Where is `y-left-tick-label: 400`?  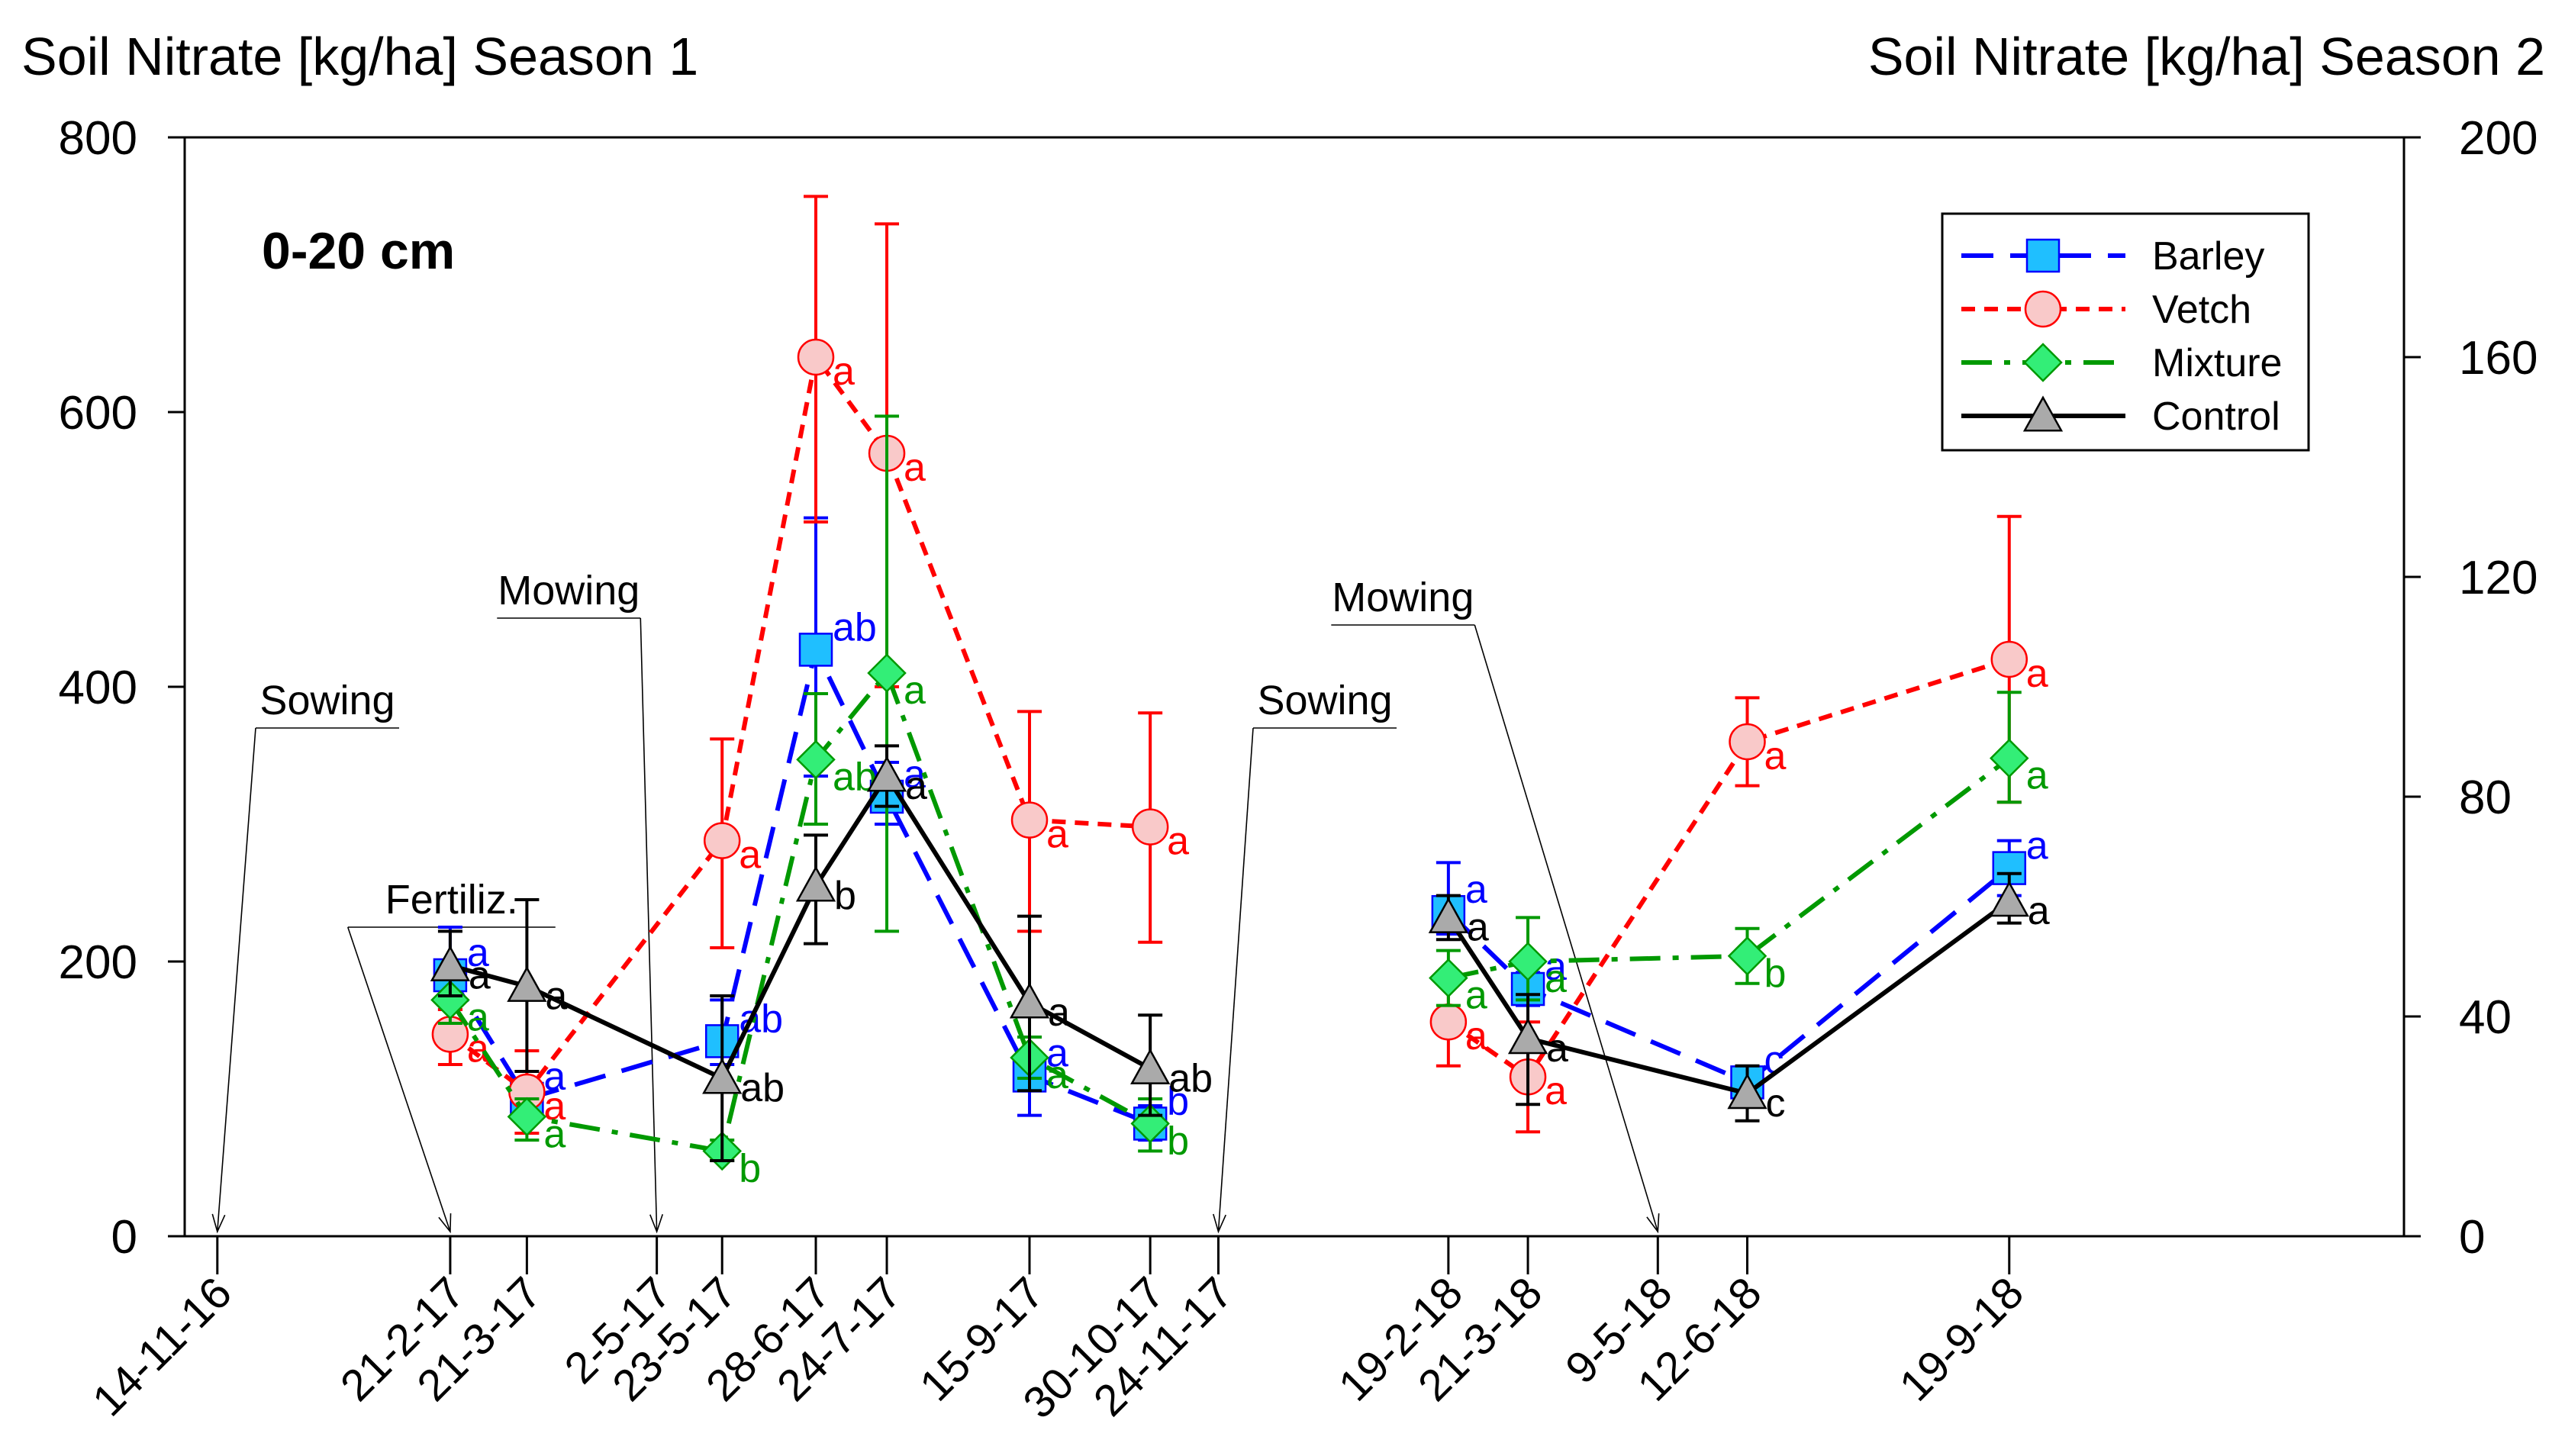
y-left-tick-label: 400 is located at coordinates (98, 688).